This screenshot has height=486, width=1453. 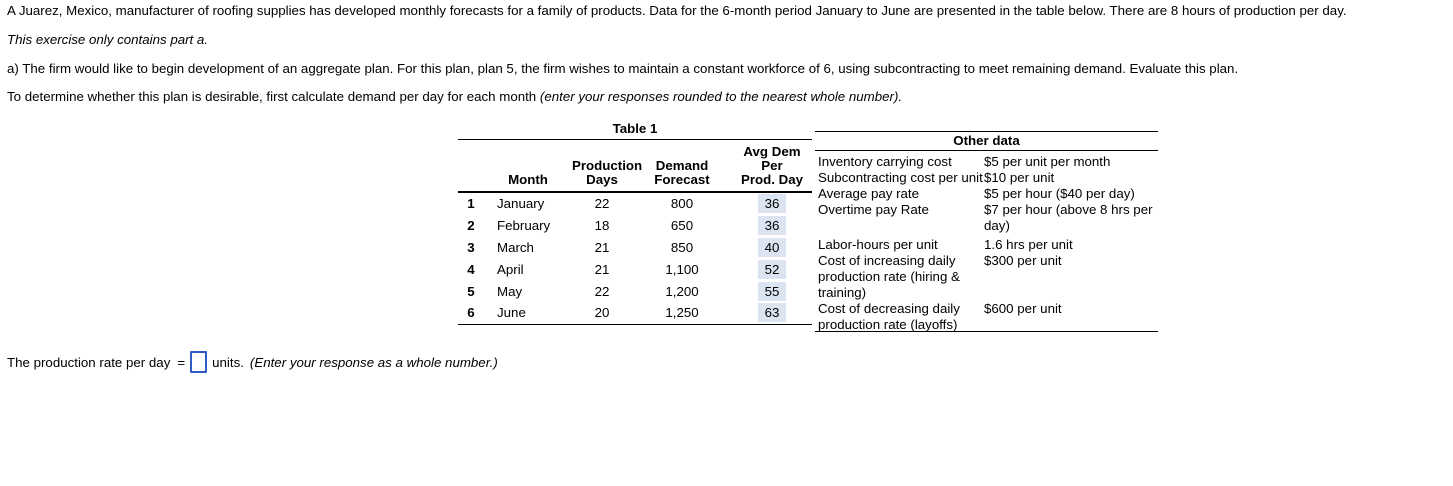 What do you see at coordinates (471, 203) in the screenshot?
I see `row-number: 1` at bounding box center [471, 203].